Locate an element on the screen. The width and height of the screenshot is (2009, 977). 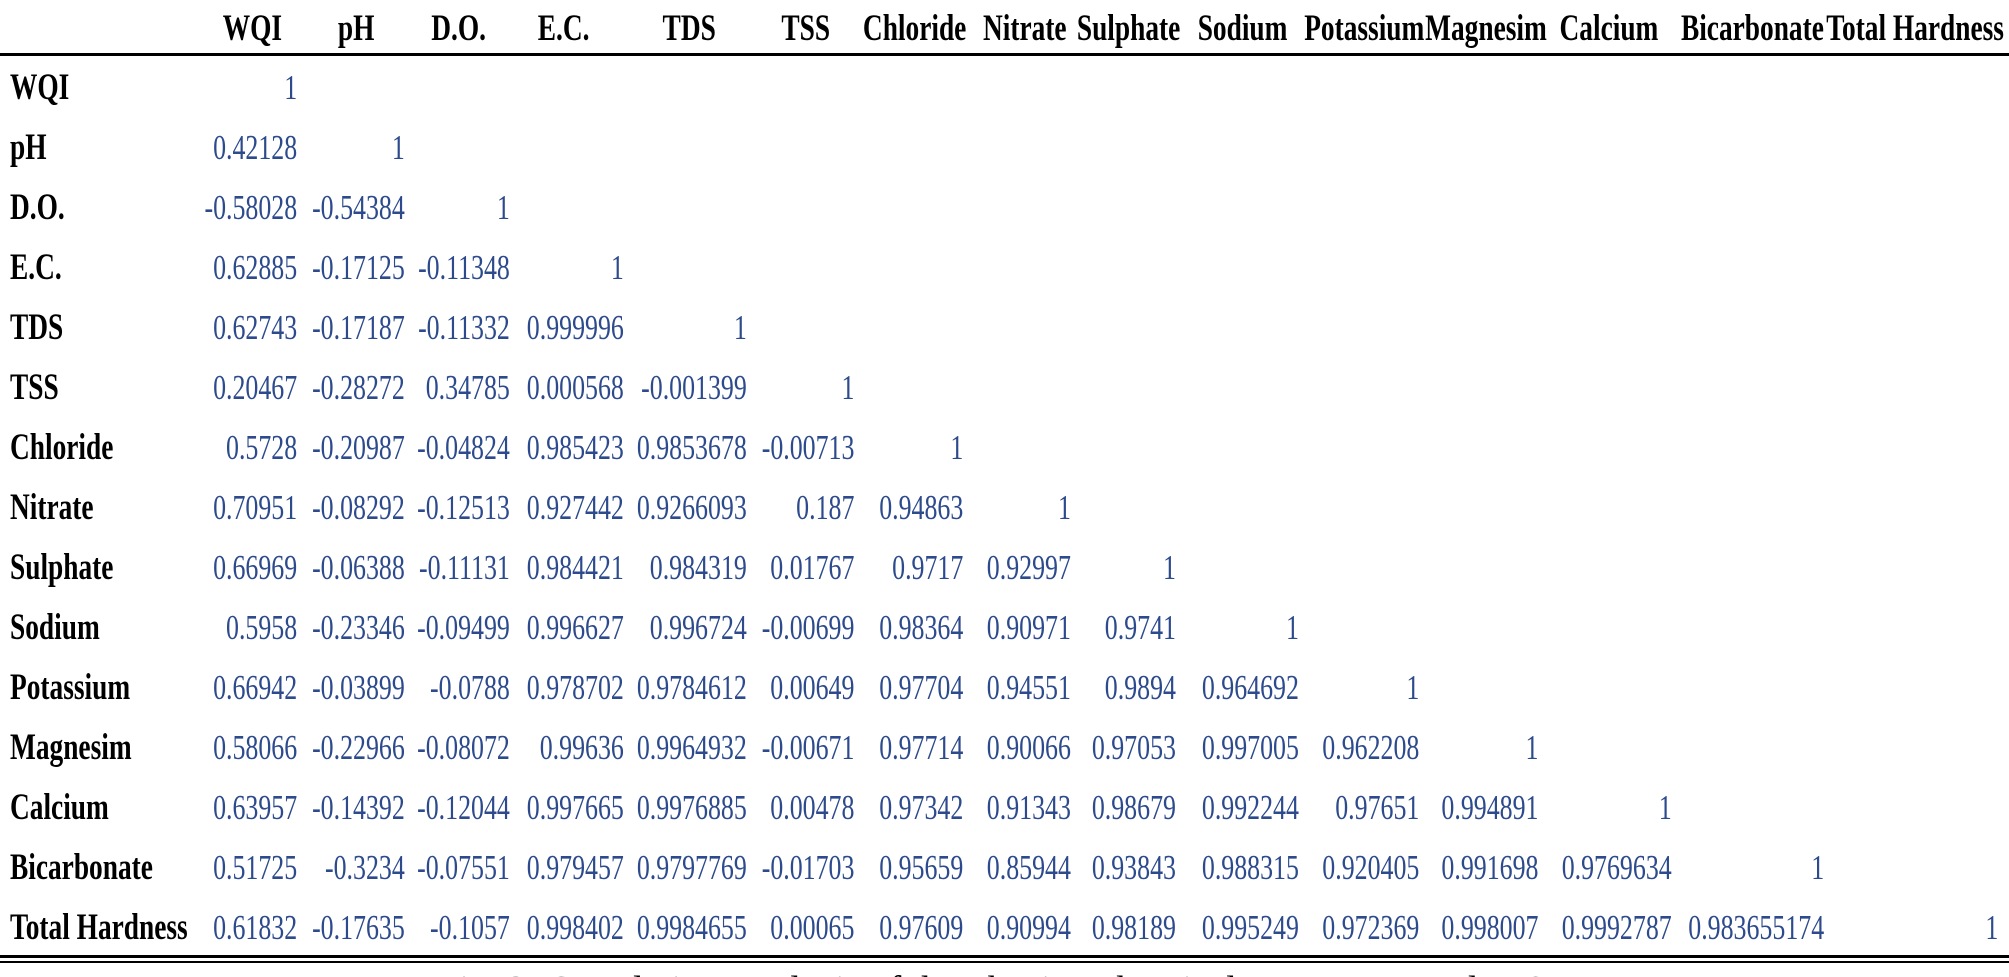
cell-value: 0.991698 is located at coordinates (1489, 867).